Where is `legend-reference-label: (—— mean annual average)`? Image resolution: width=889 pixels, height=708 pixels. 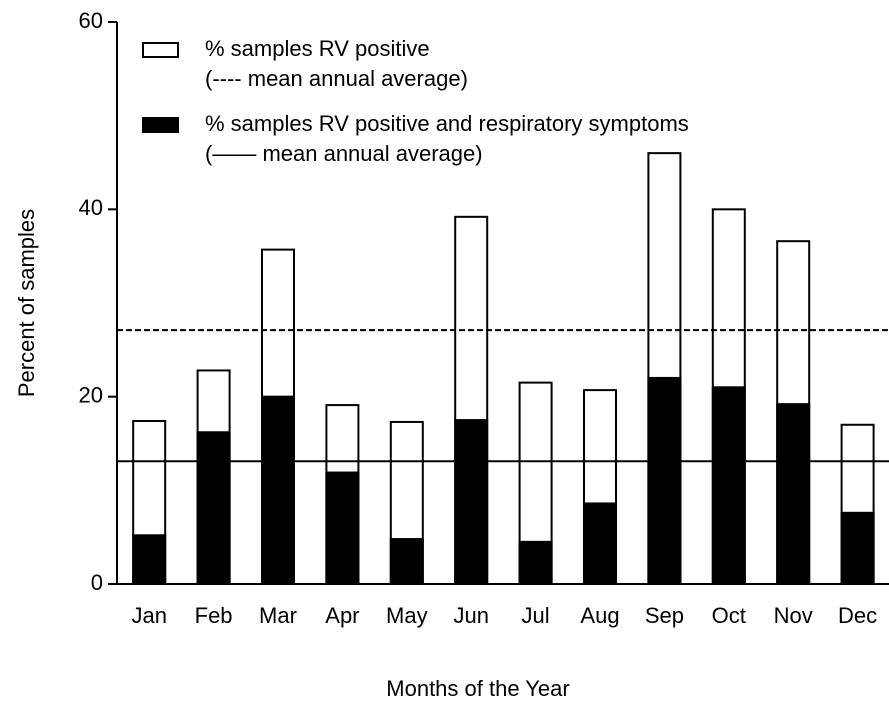 legend-reference-label: (—— mean annual average) is located at coordinates (344, 153).